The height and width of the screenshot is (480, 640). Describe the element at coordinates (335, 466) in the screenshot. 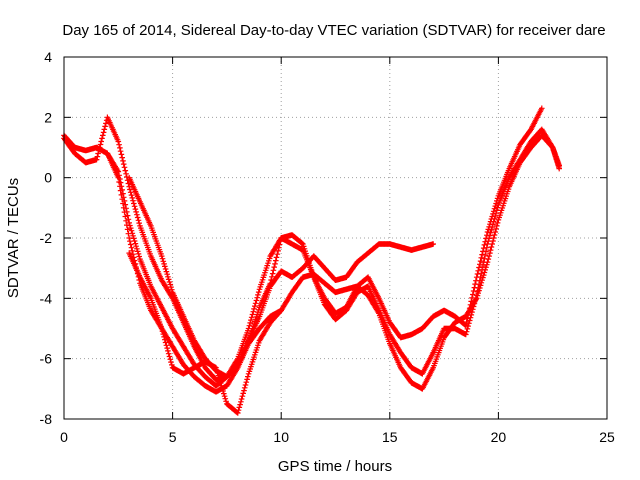

I see `x-axis-label: GPS time / hours` at that location.